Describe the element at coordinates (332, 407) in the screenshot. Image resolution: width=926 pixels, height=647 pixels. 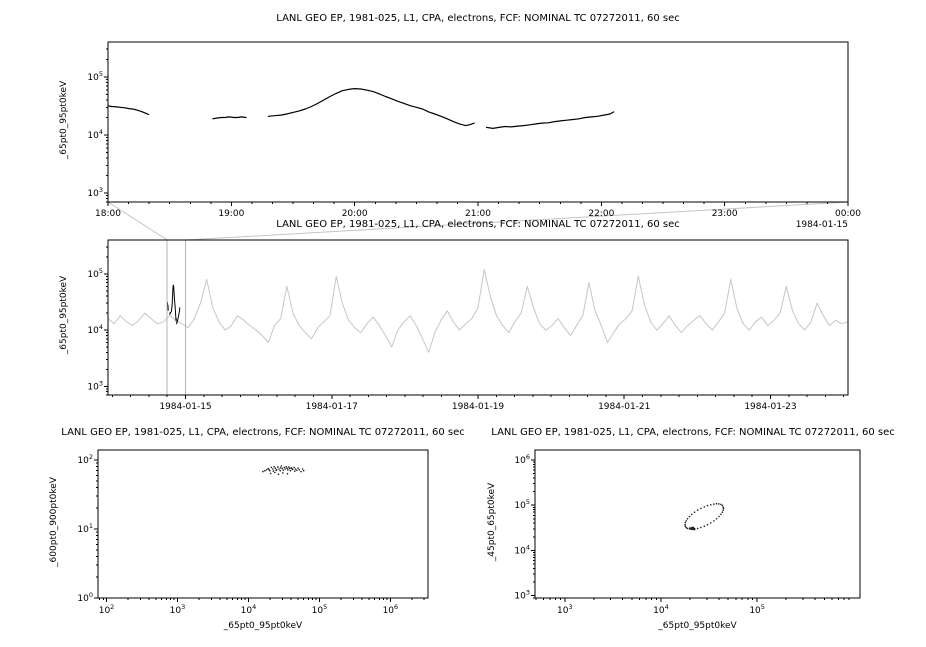
I see `svg-text: 1984-01-17` at that location.